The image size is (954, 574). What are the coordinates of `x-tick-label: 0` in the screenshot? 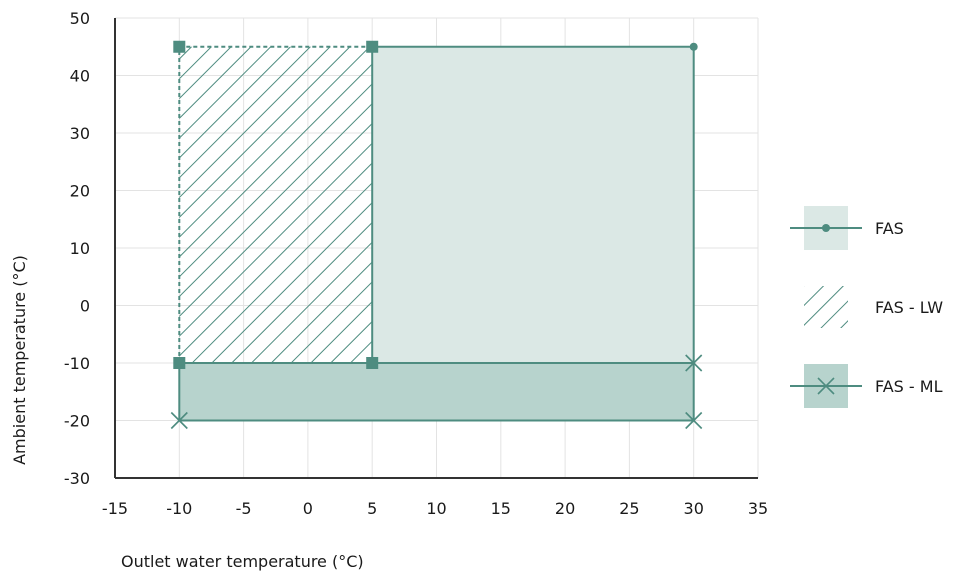 It's located at (308, 508).